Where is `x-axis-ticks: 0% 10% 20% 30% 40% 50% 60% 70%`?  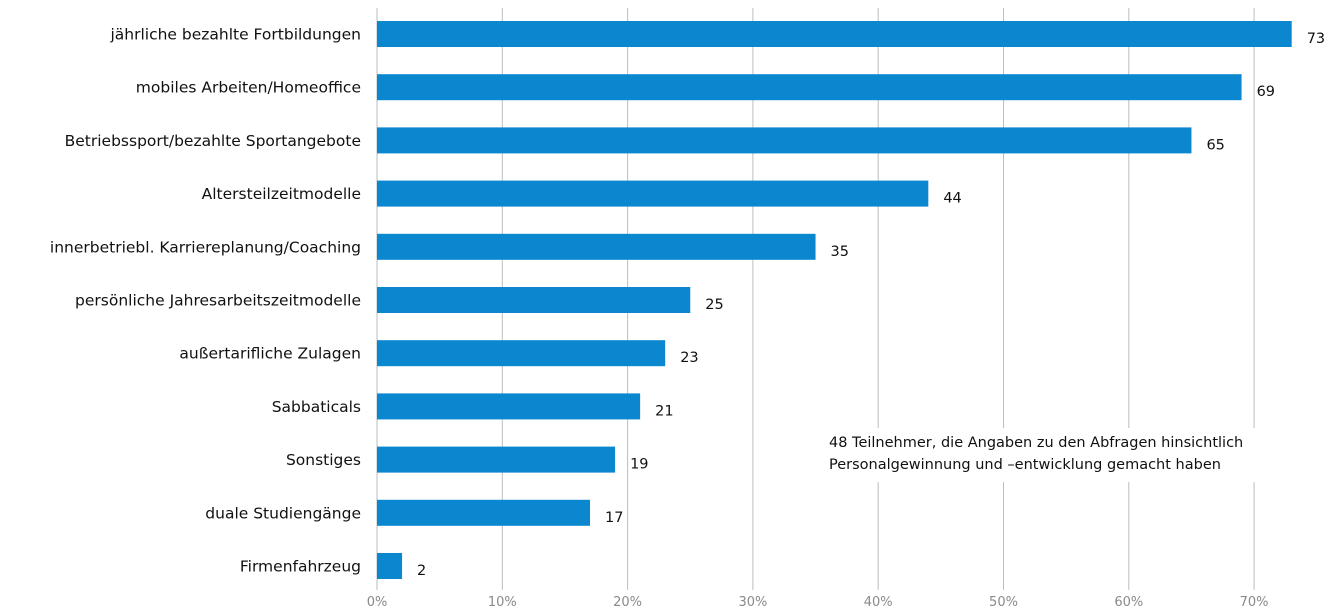 x-axis-ticks: 0% 10% 20% 30% 40% 50% 60% 70% is located at coordinates (818, 602).